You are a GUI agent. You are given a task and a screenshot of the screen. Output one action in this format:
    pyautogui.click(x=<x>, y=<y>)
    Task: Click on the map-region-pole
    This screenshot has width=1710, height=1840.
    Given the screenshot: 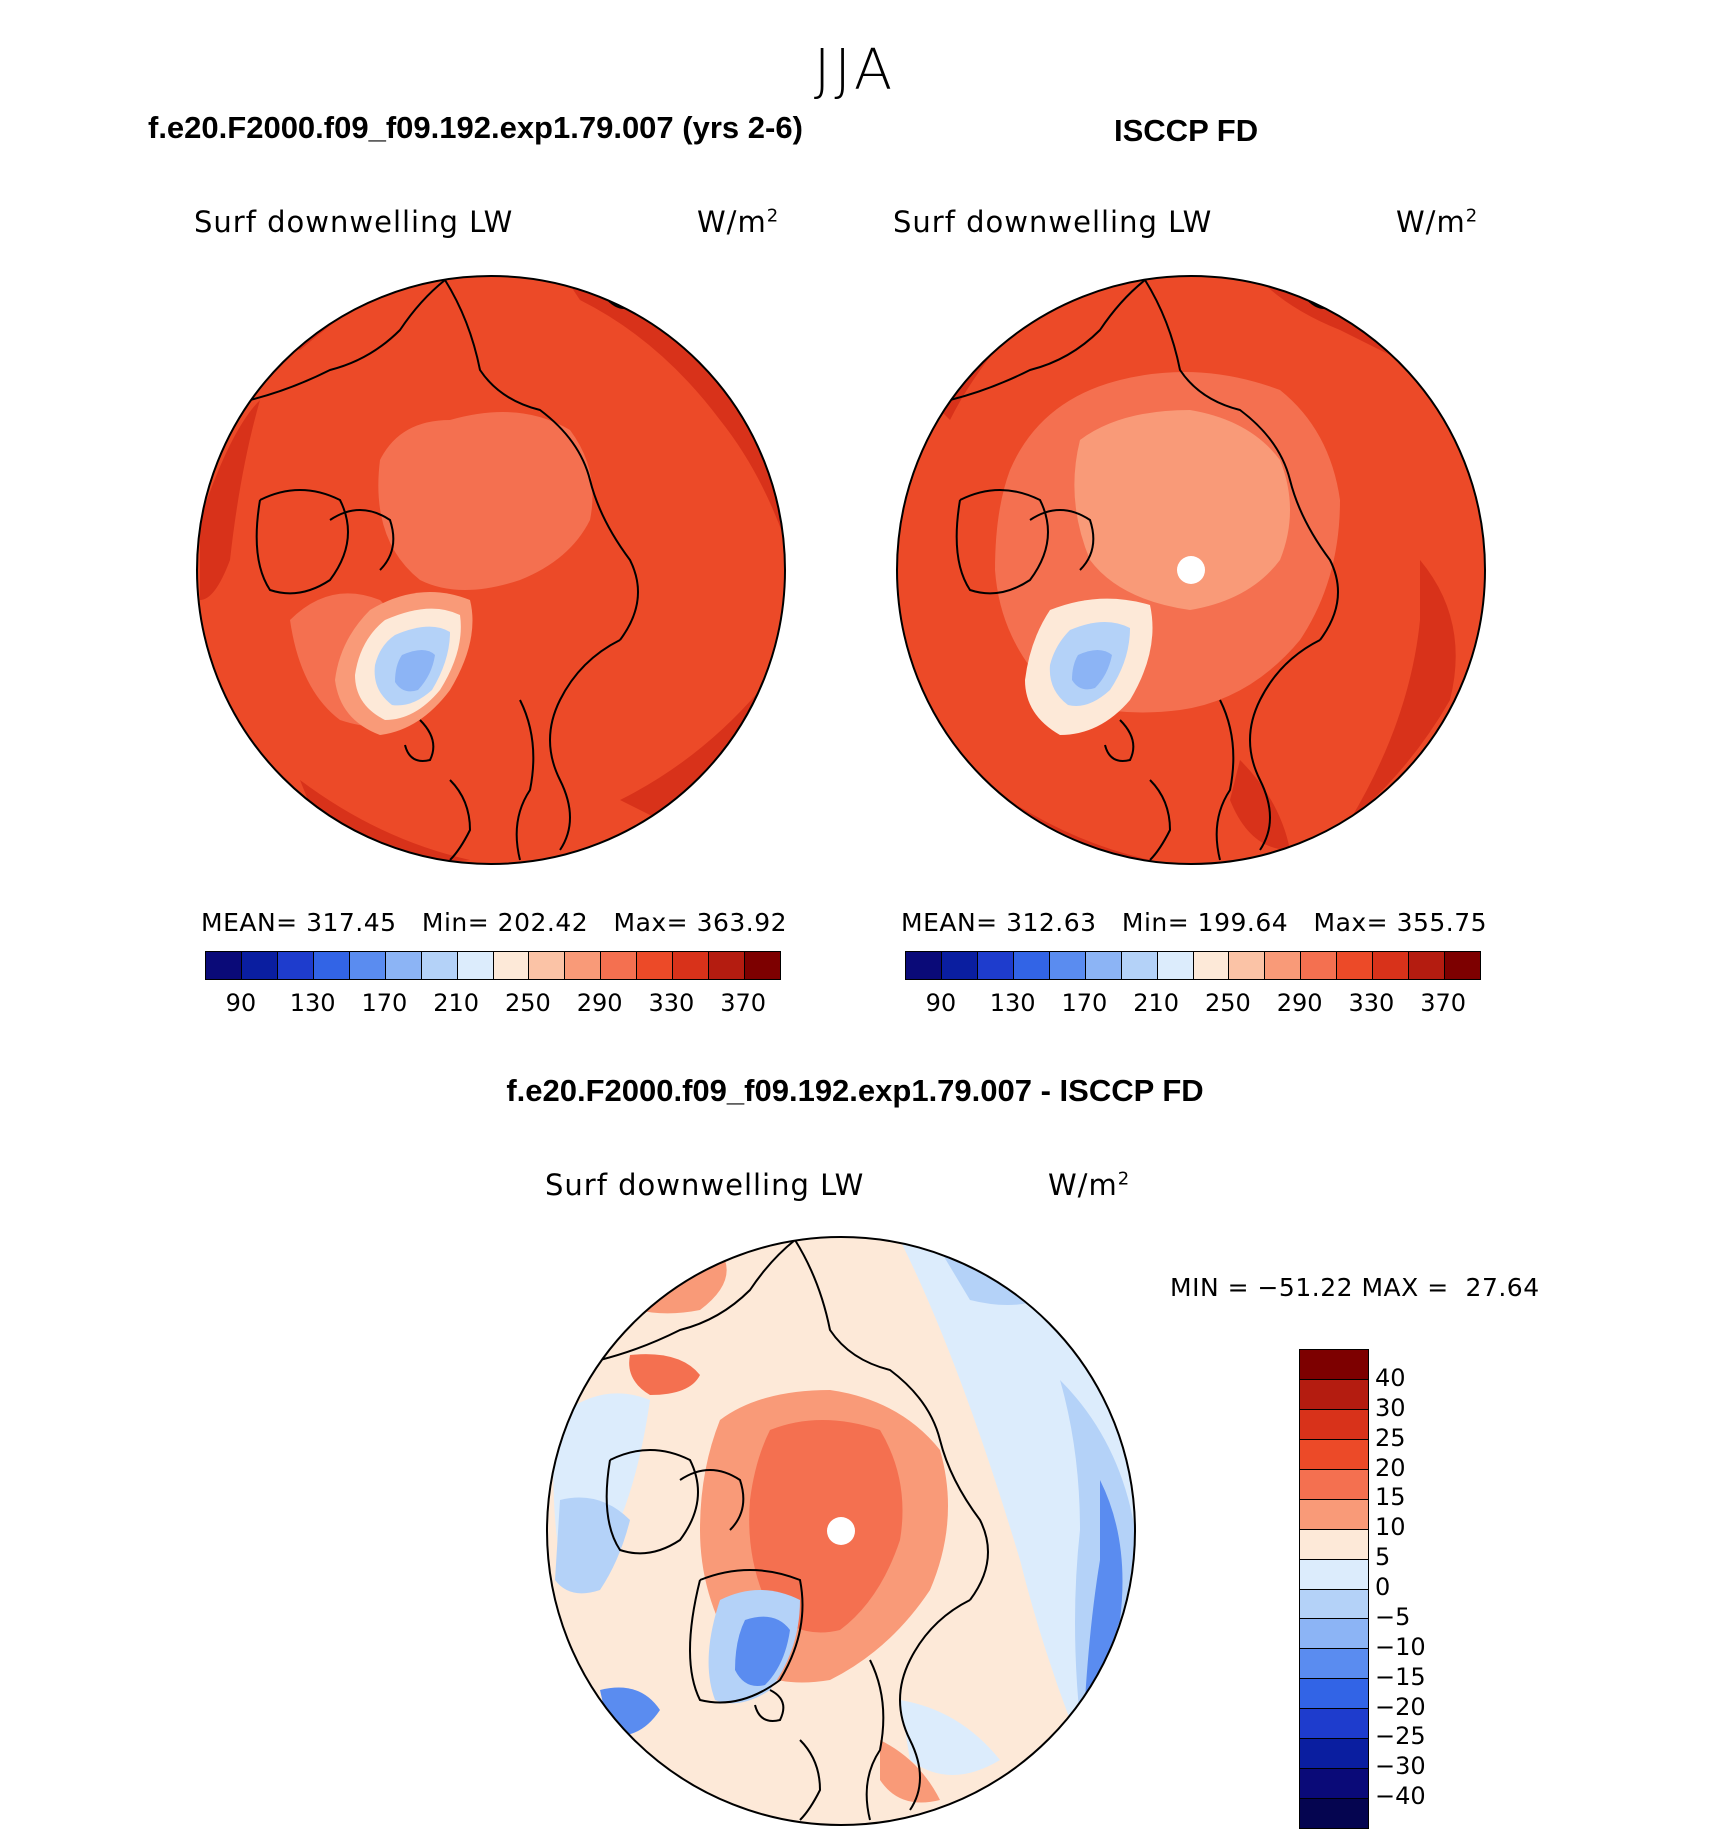 What is the action you would take?
    pyautogui.click(x=1182, y=510)
    